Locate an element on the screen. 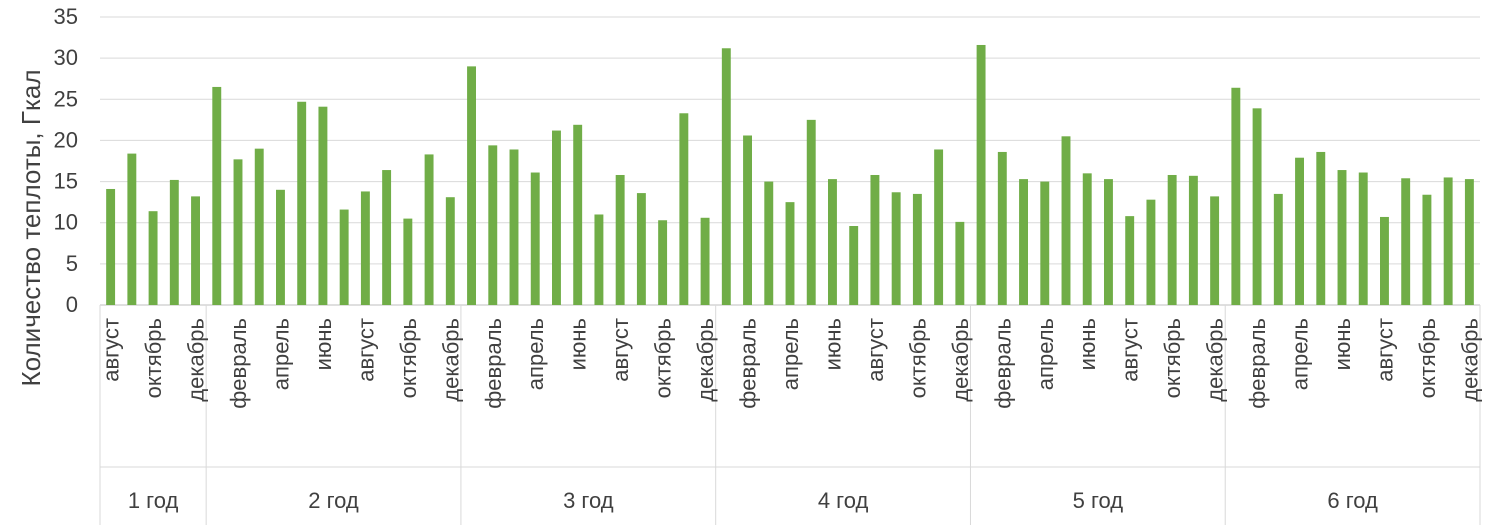 This screenshot has height=525, width=1494. group-label: 5 год is located at coordinates (1098, 500).